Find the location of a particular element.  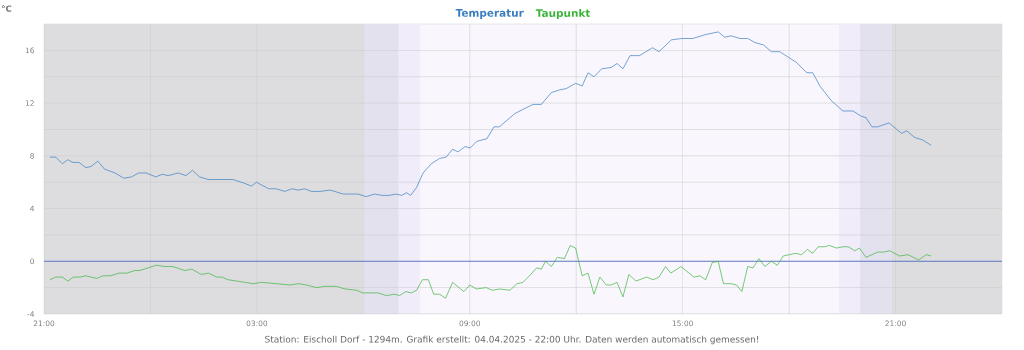

line-series is located at coordinates (490, 272).